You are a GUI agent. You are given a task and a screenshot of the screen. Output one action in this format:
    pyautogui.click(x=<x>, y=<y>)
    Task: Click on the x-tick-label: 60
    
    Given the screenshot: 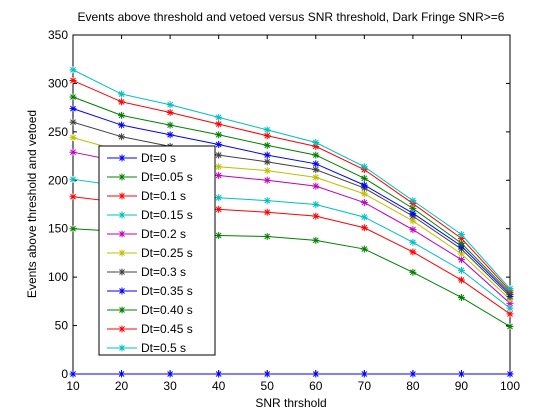 What is the action you would take?
    pyautogui.click(x=316, y=386)
    